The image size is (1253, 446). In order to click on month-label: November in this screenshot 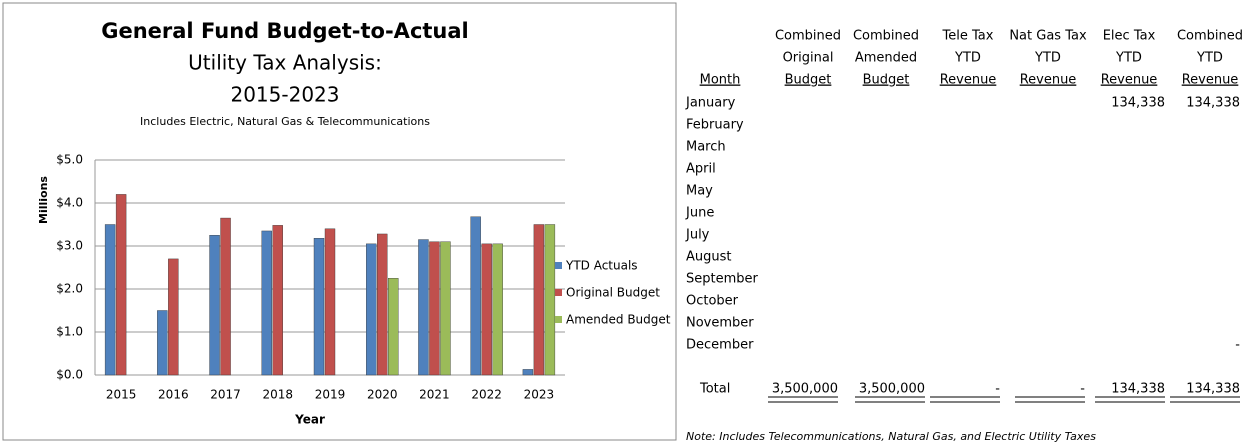, I will do `click(720, 323)`.